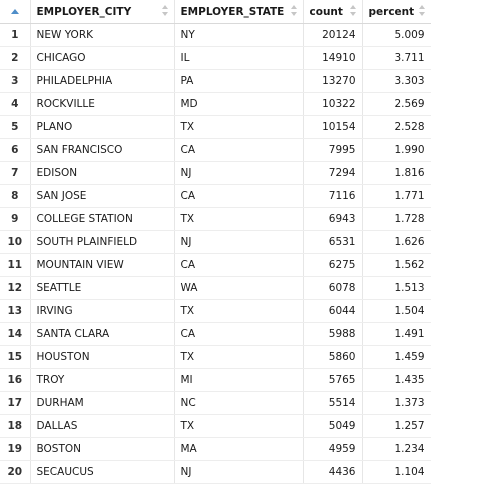  What do you see at coordinates (102, 357) in the screenshot?
I see `cell-employer-city: HOUSTON` at bounding box center [102, 357].